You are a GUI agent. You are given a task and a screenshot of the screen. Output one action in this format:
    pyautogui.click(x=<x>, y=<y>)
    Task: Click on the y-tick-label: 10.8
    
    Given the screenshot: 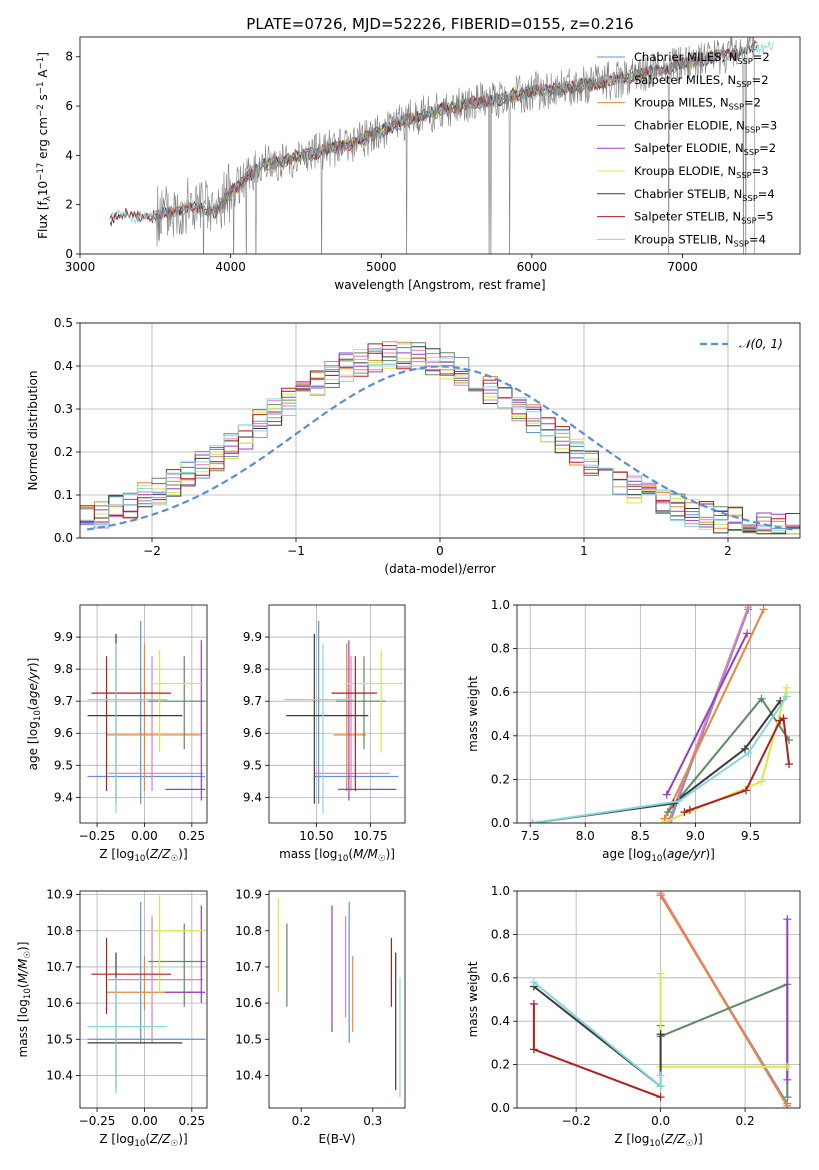 What is the action you would take?
    pyautogui.click(x=59, y=931)
    